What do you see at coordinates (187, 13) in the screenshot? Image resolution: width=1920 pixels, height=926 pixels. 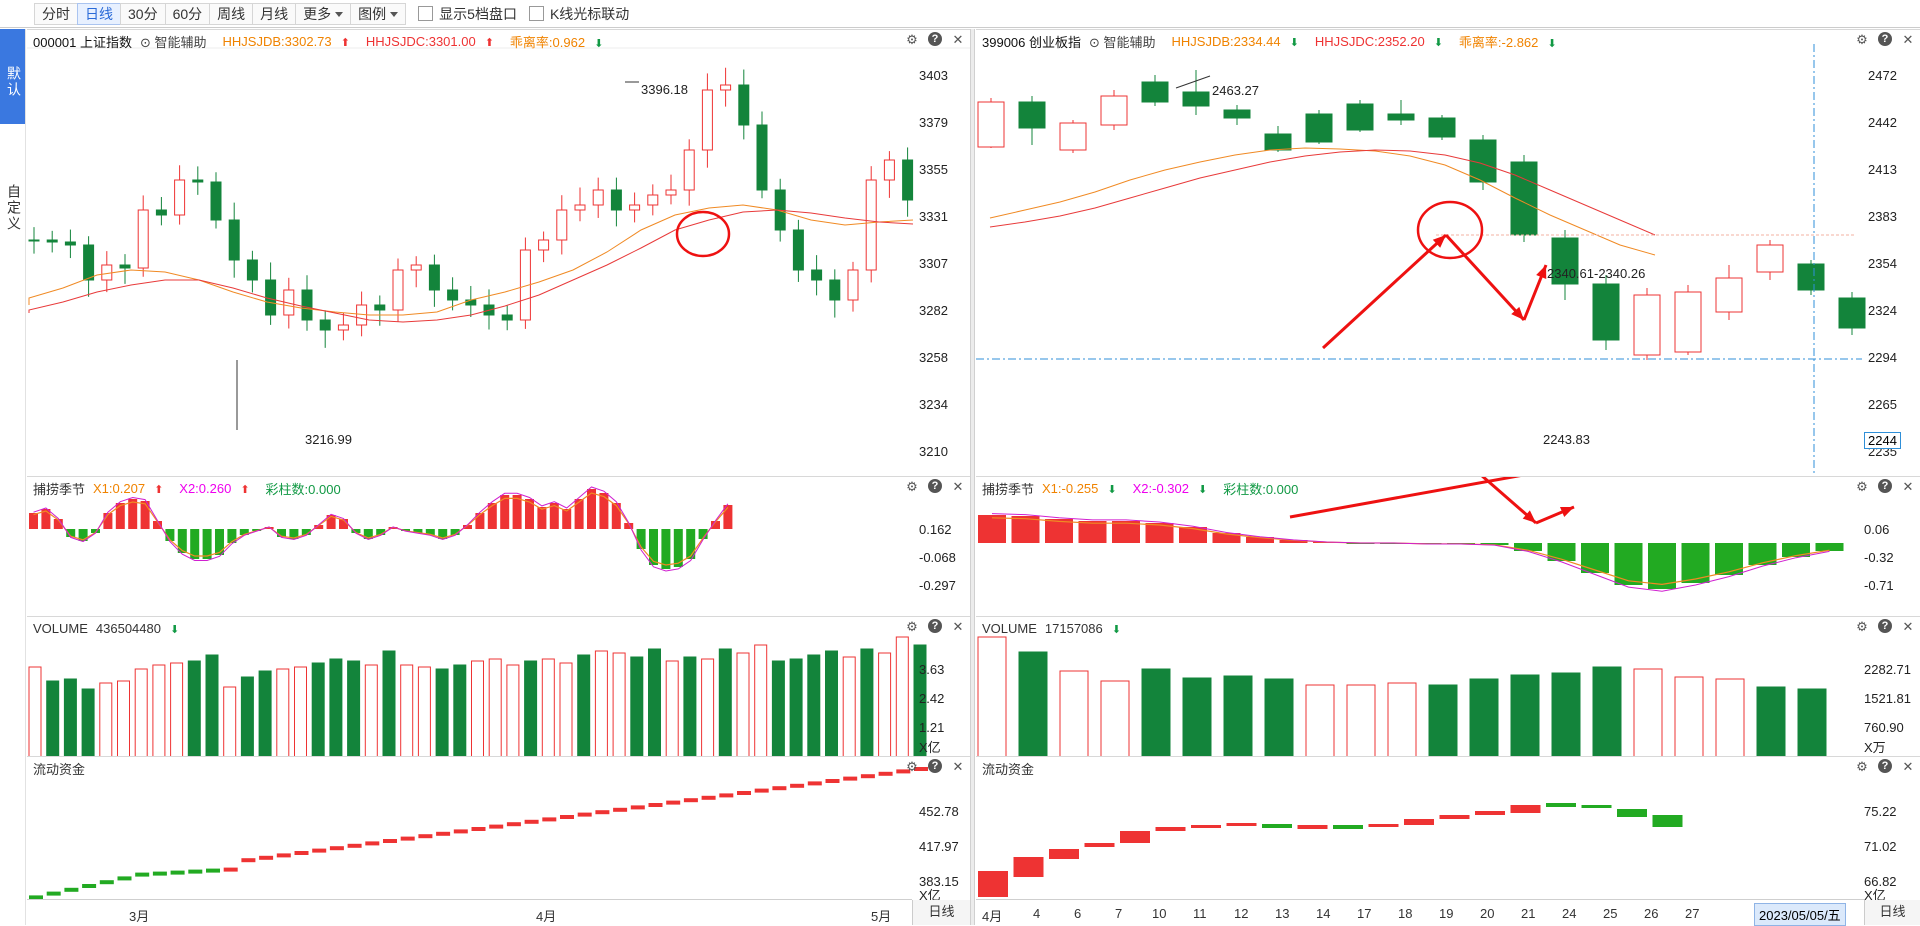 I see `period-tab-60min: 60分` at bounding box center [187, 13].